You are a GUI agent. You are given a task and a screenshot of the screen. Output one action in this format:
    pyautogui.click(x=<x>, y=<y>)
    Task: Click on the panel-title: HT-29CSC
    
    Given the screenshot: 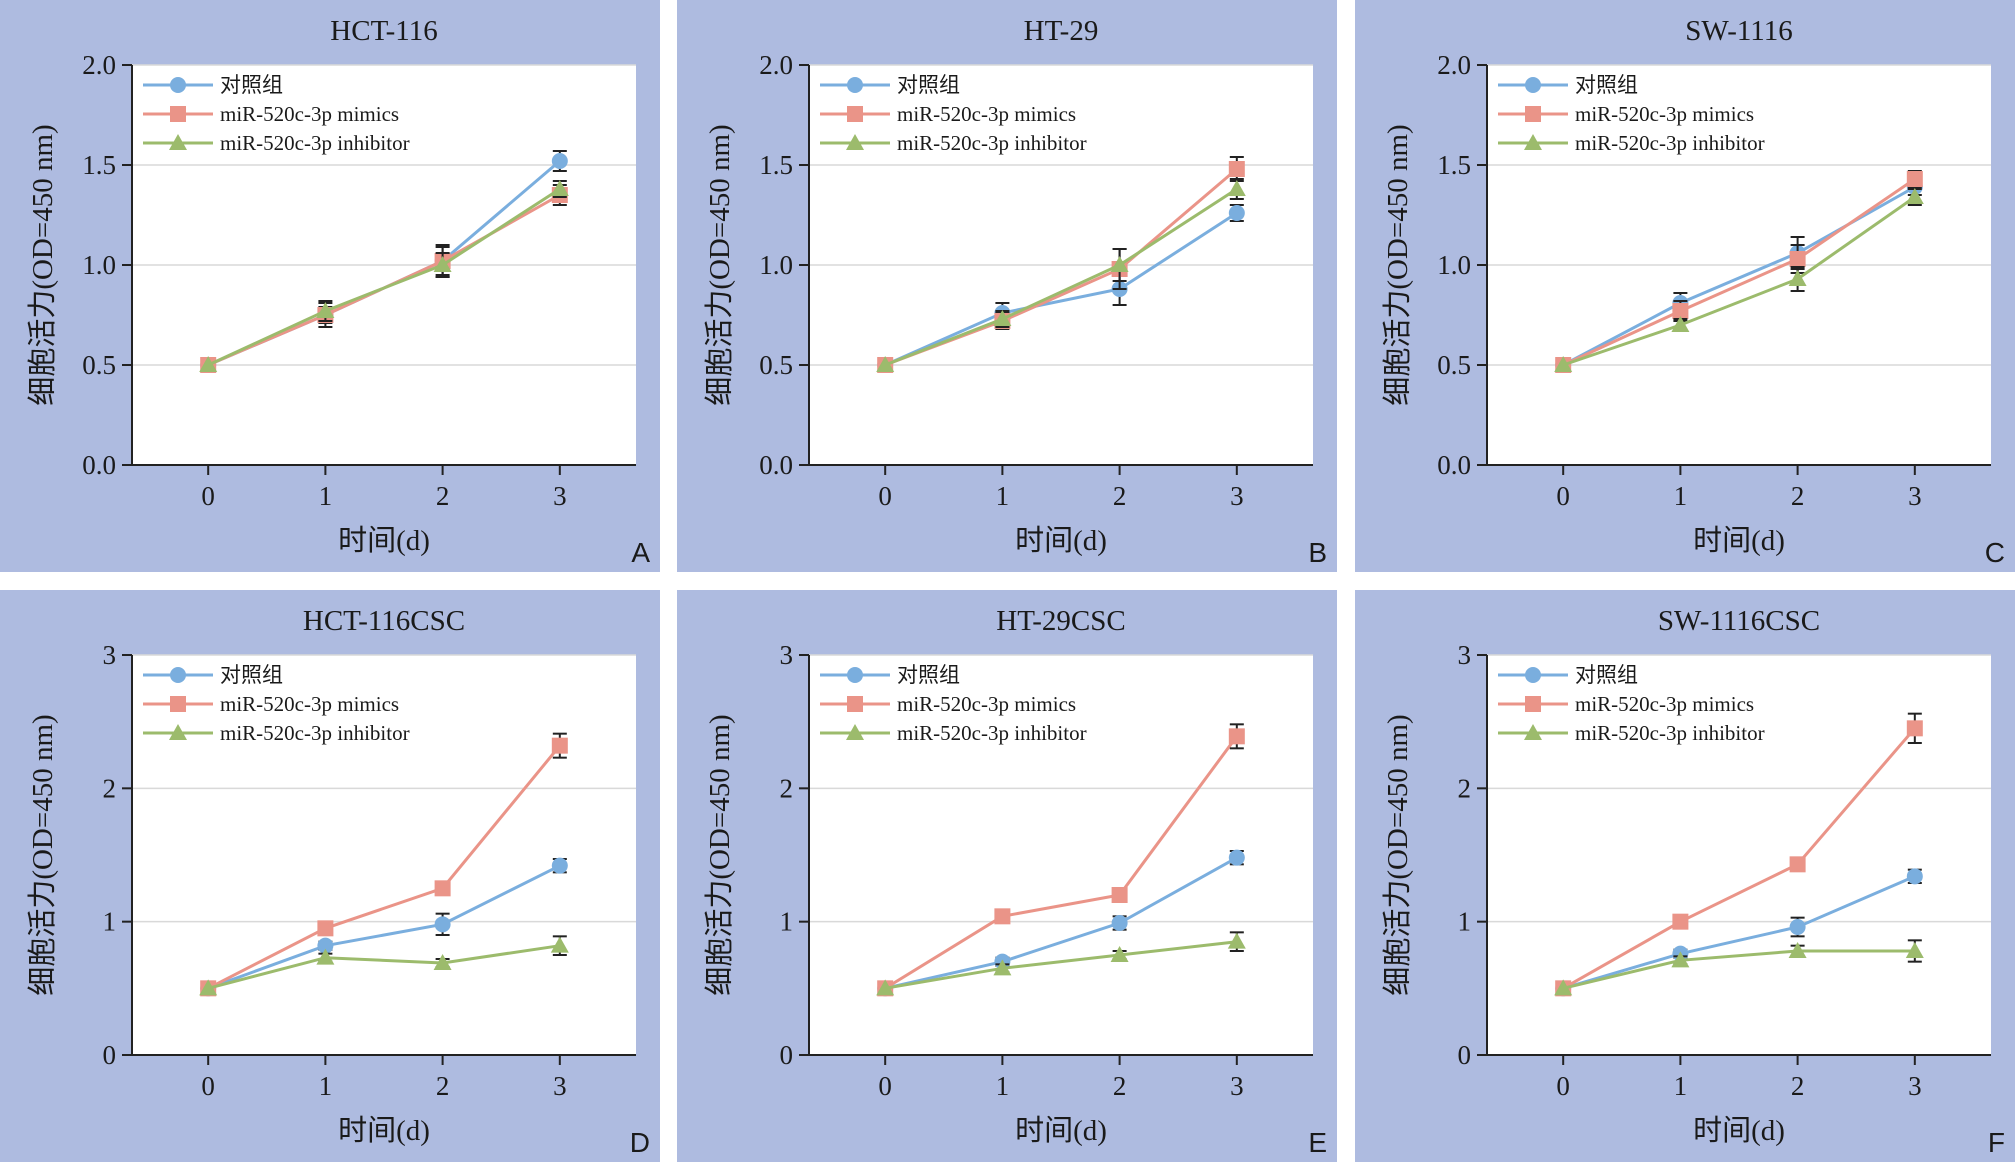 What is the action you would take?
    pyautogui.click(x=1060, y=621)
    